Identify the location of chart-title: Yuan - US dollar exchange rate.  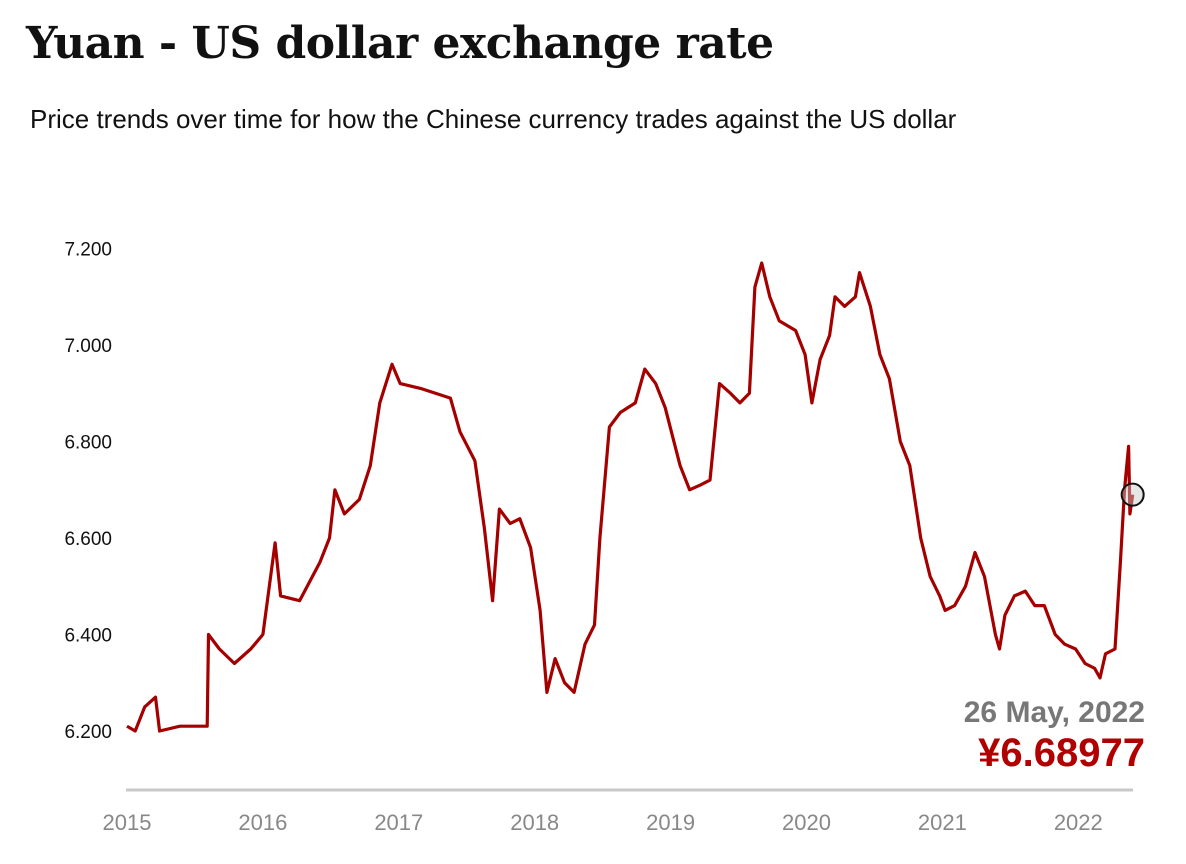
(400, 43).